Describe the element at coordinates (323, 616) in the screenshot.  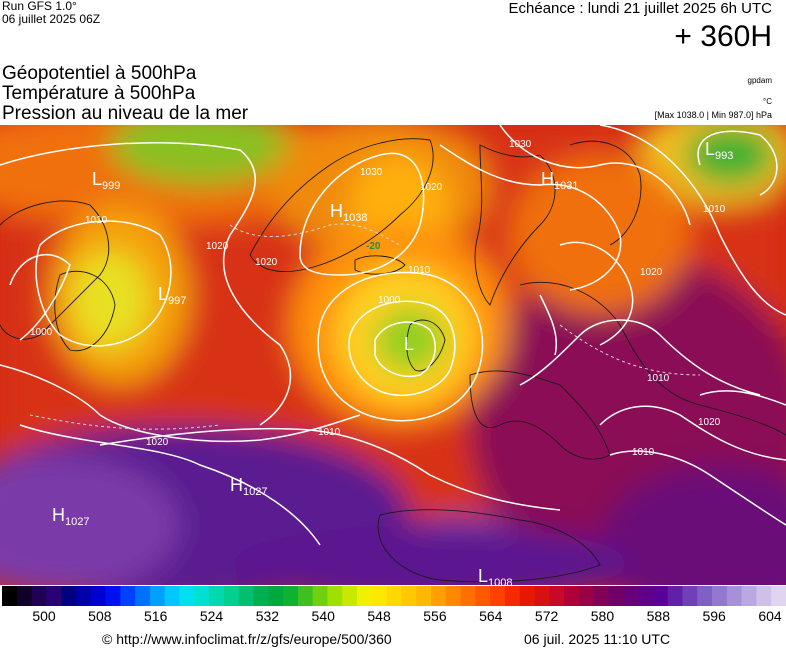
I see `color-scale-tick: 540` at that location.